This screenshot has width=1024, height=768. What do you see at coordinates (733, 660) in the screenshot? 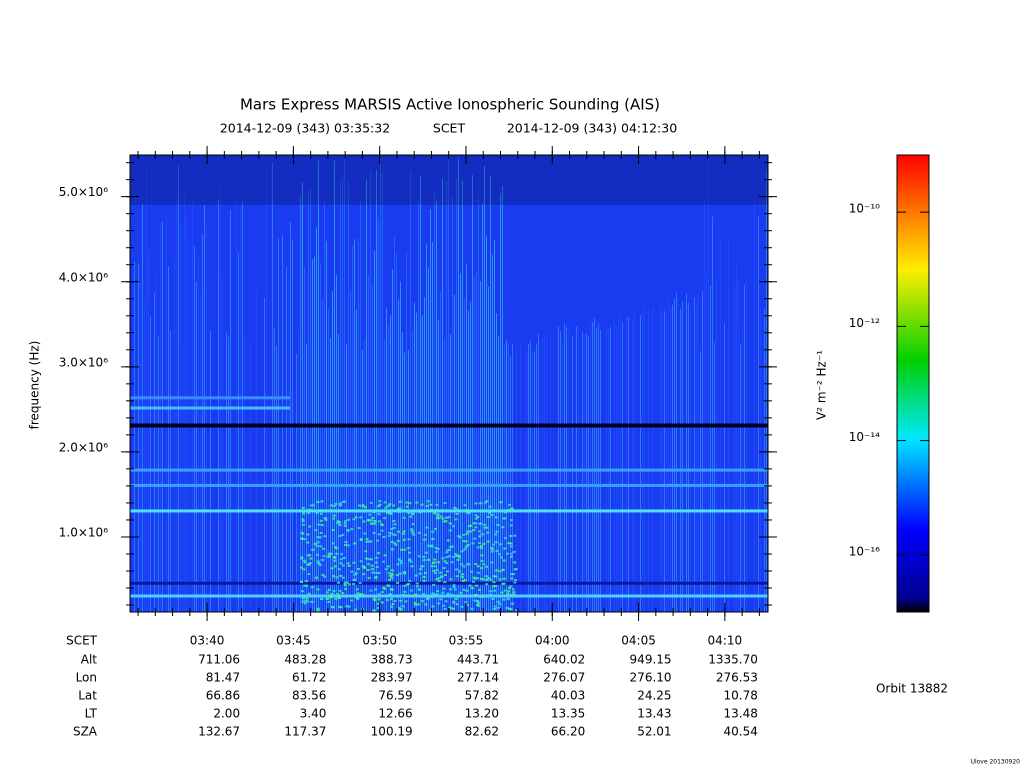
I see `table-cell: 1335.70` at bounding box center [733, 660].